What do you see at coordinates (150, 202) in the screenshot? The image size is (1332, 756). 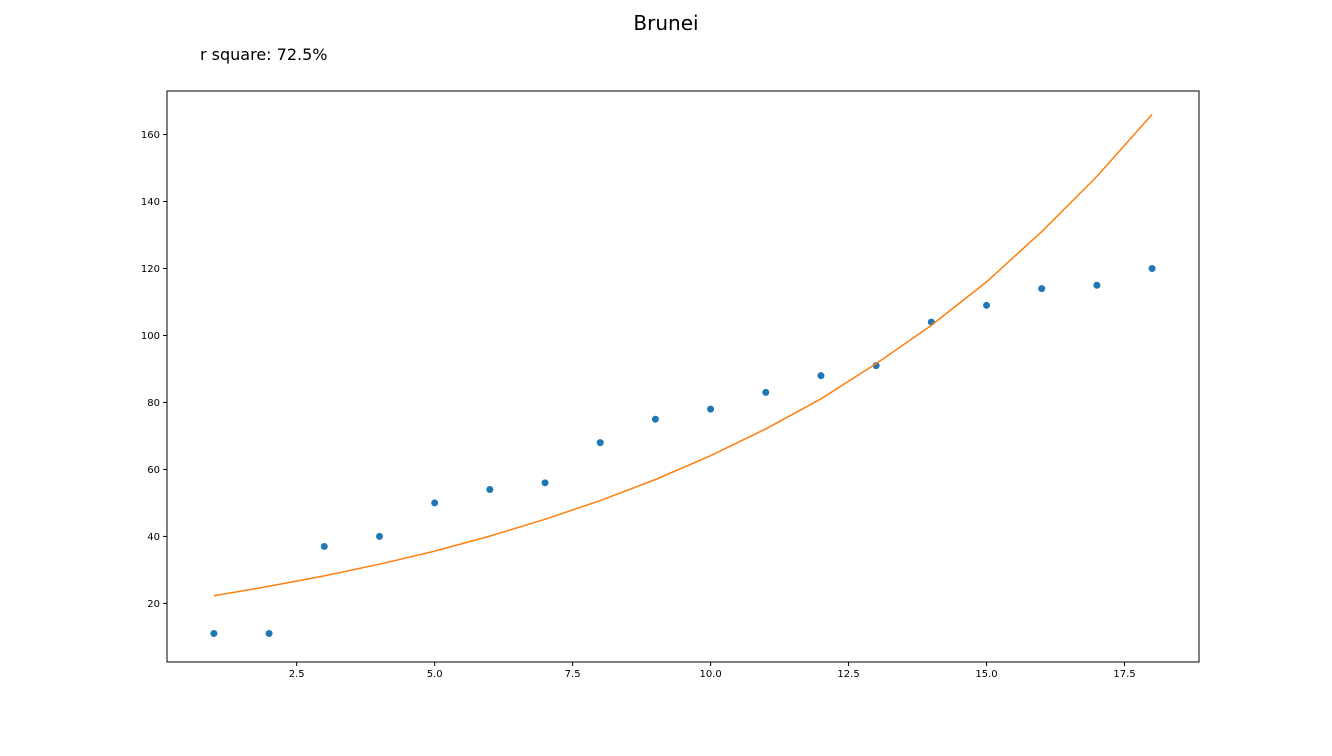 I see `y-tick-label: 140` at bounding box center [150, 202].